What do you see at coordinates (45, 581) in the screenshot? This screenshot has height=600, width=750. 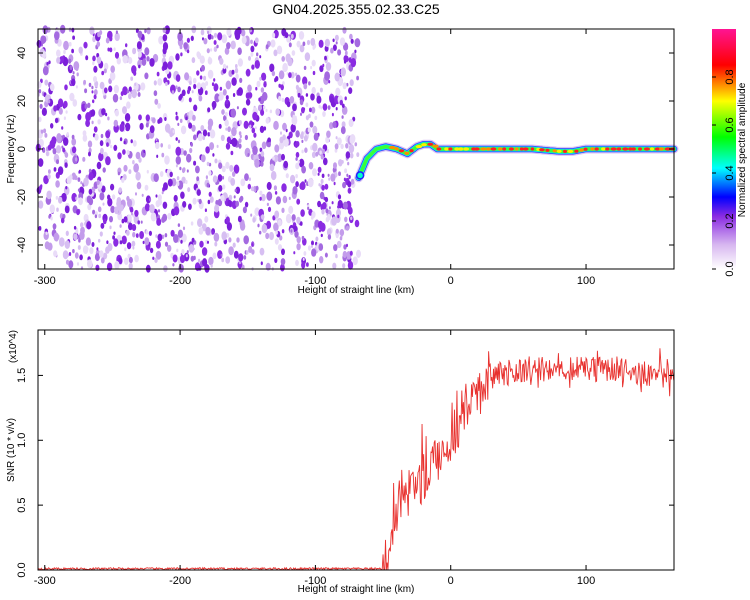 I see `x-tick-label: -300` at bounding box center [45, 581].